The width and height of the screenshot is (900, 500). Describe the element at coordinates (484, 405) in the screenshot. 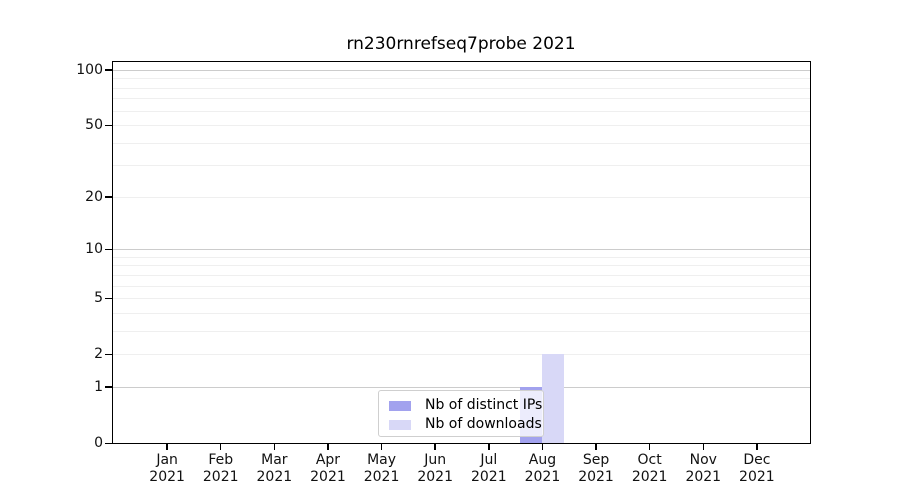

I see `legend-label: Nb of distinct IPs` at that location.